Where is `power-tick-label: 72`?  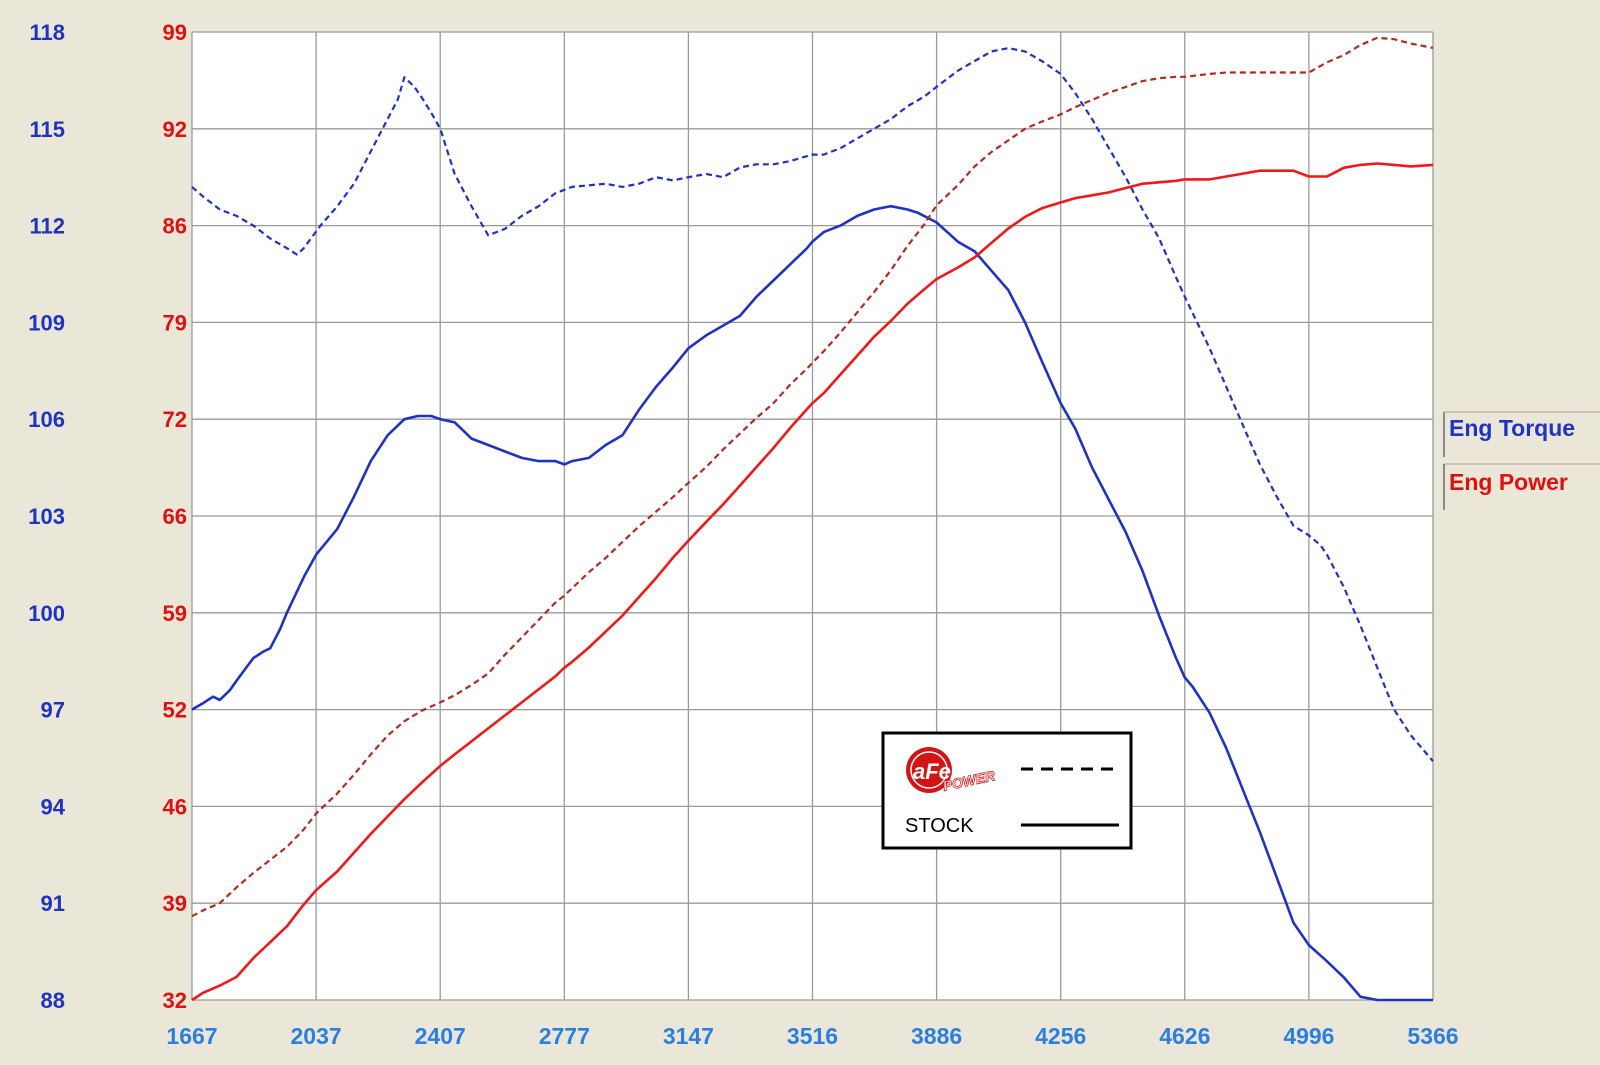
power-tick-label: 72 is located at coordinates (175, 419).